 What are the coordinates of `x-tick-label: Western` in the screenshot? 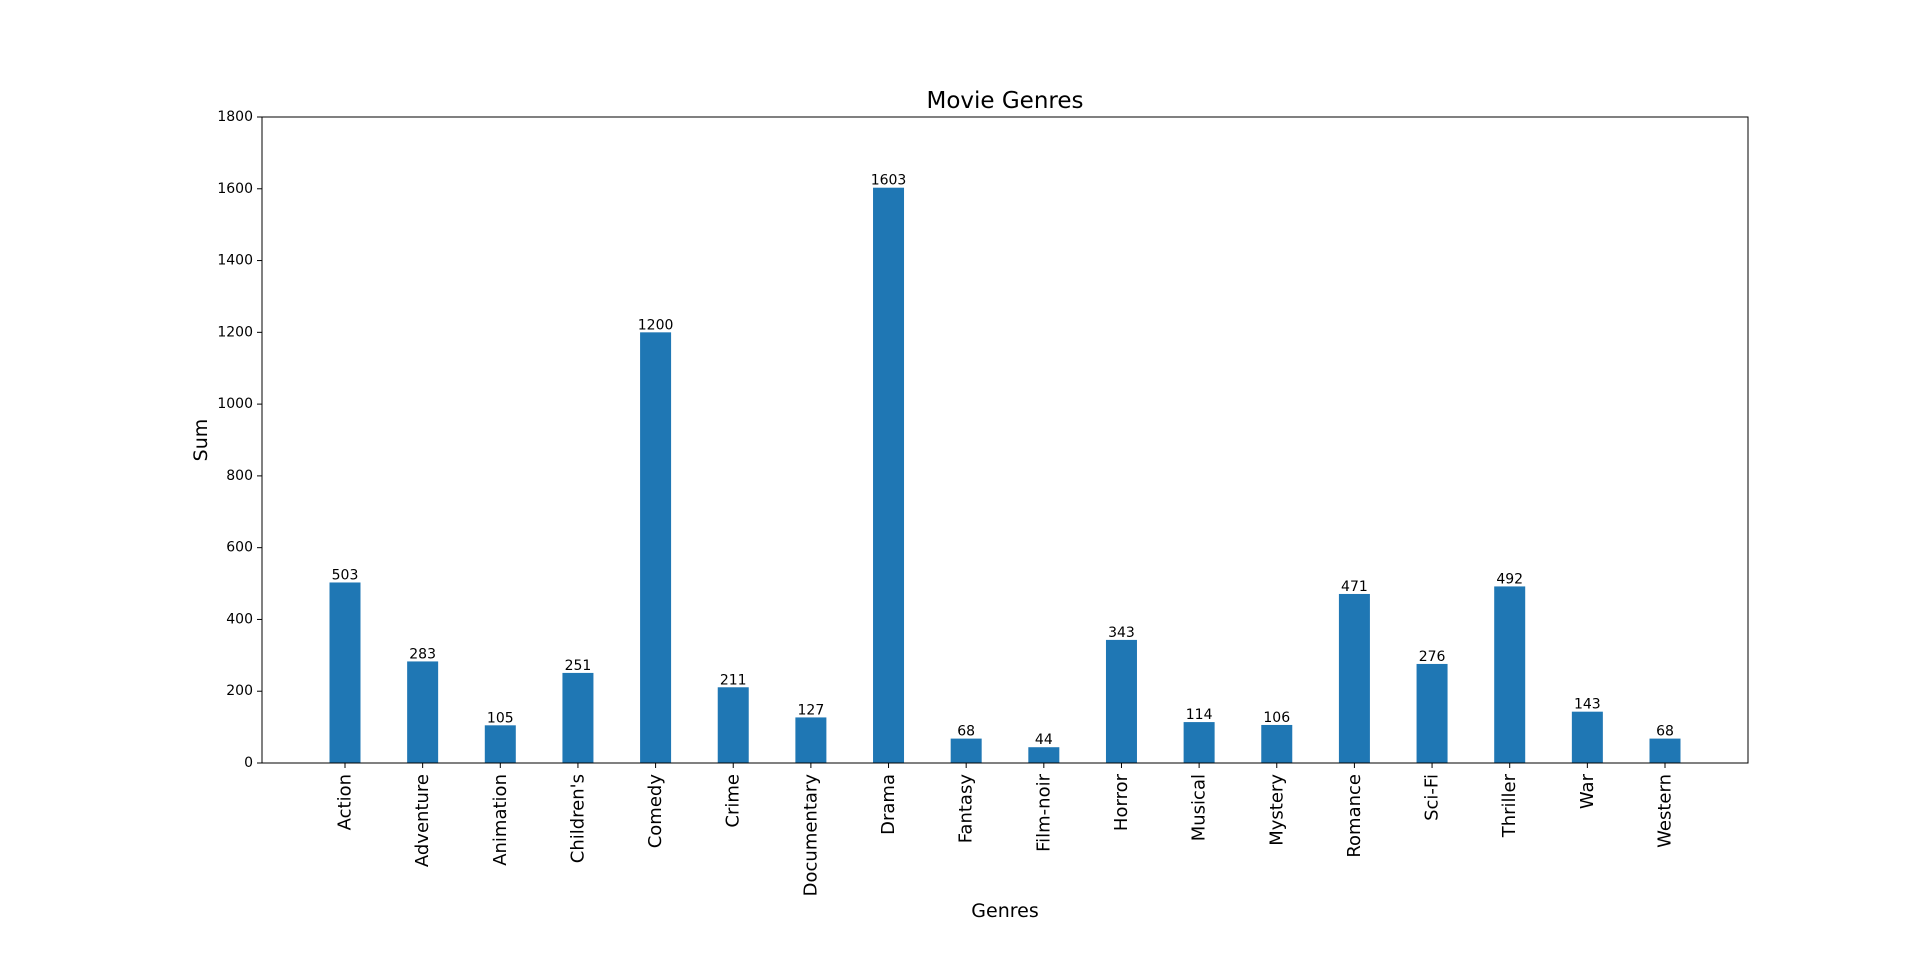 It's located at (1665, 811).